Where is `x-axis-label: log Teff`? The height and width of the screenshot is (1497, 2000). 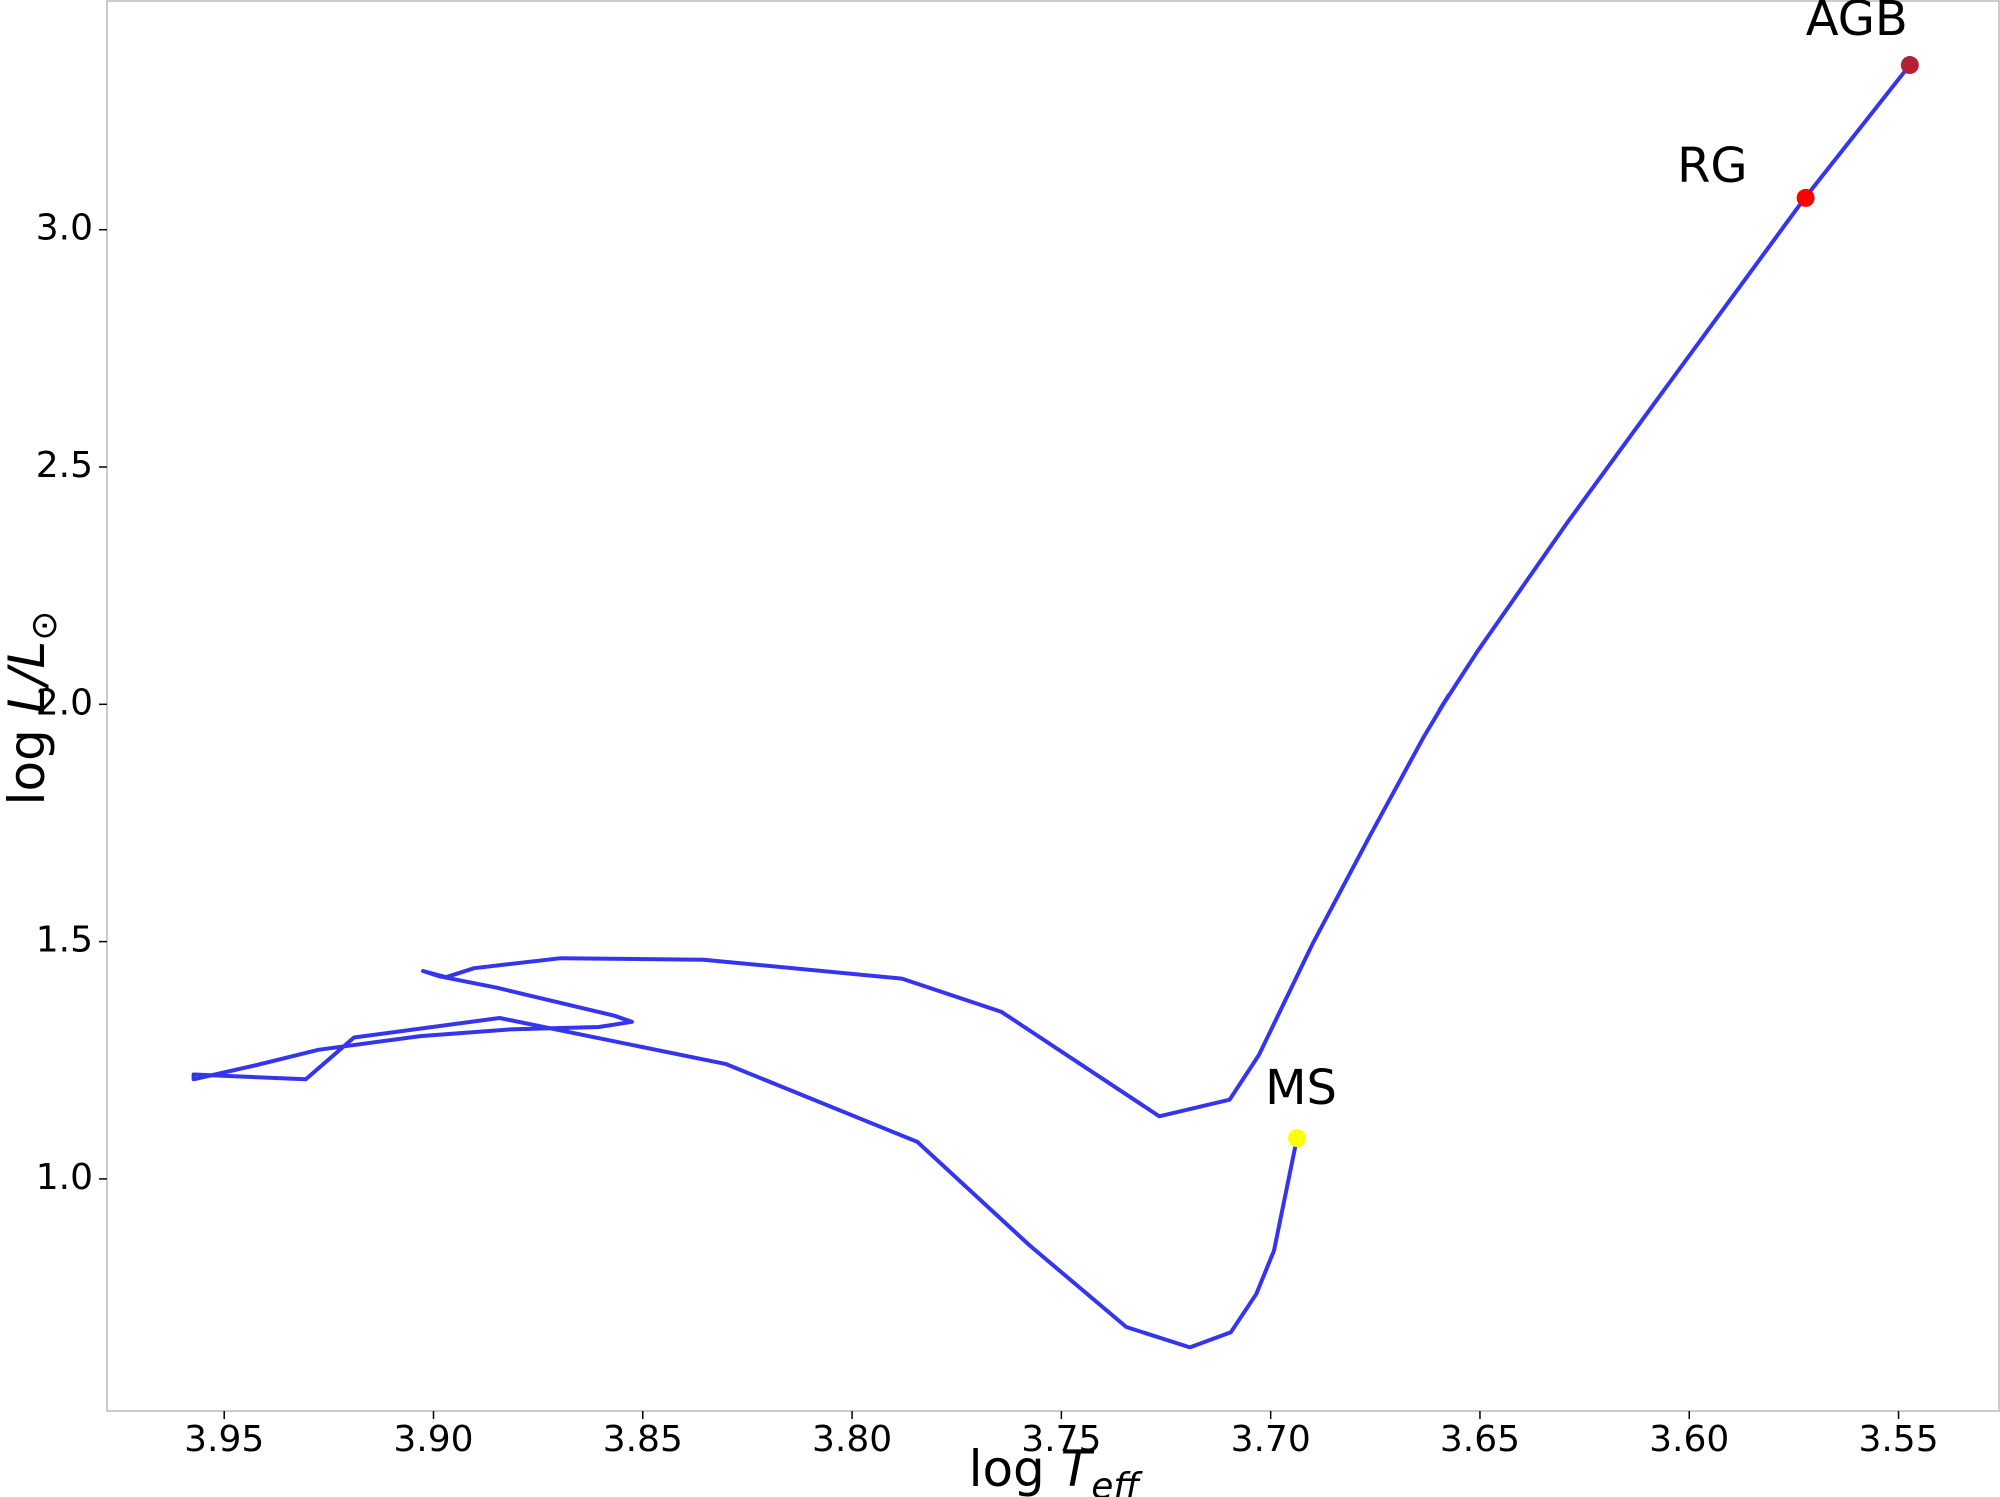
x-axis-label: log Teff is located at coordinates (1056, 1468).